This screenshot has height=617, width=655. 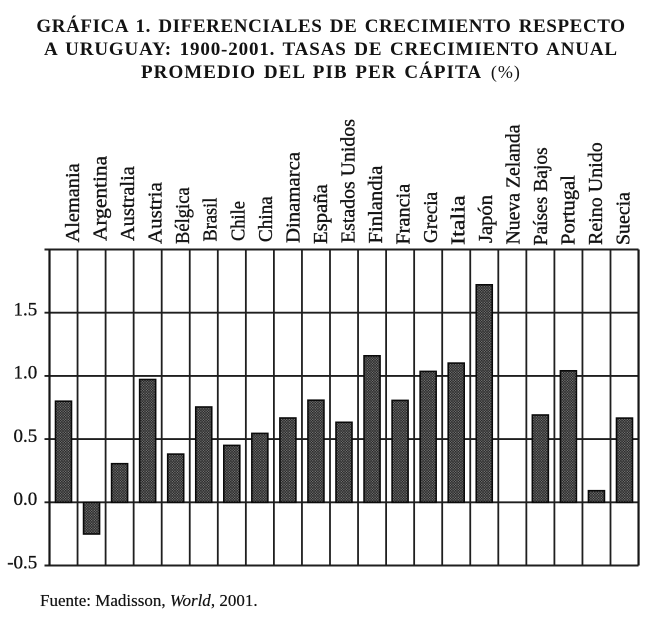 I want to click on svg-text: Dinamarca, so click(x=293, y=197).